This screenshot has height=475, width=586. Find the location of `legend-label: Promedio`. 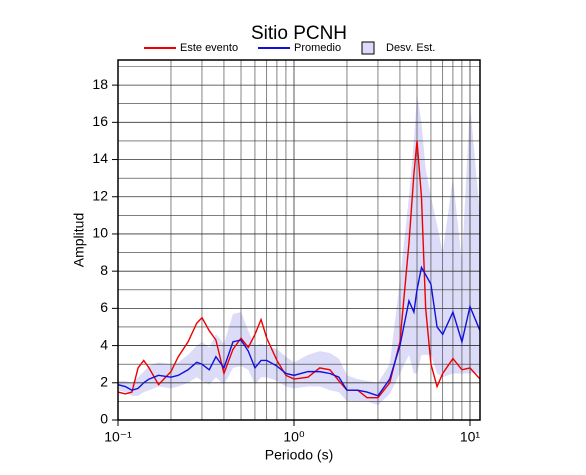

legend-label: Promedio is located at coordinates (317, 48).